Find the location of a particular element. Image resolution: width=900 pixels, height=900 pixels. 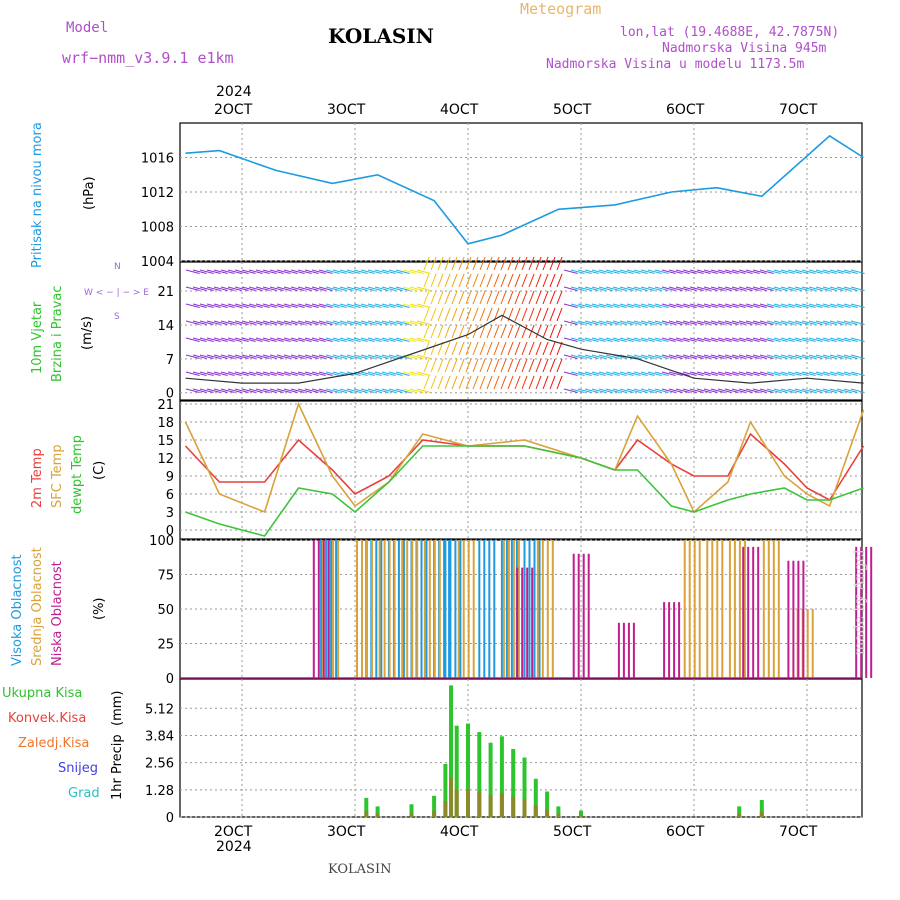

y-tick-label: 3 is located at coordinates (170, 513).